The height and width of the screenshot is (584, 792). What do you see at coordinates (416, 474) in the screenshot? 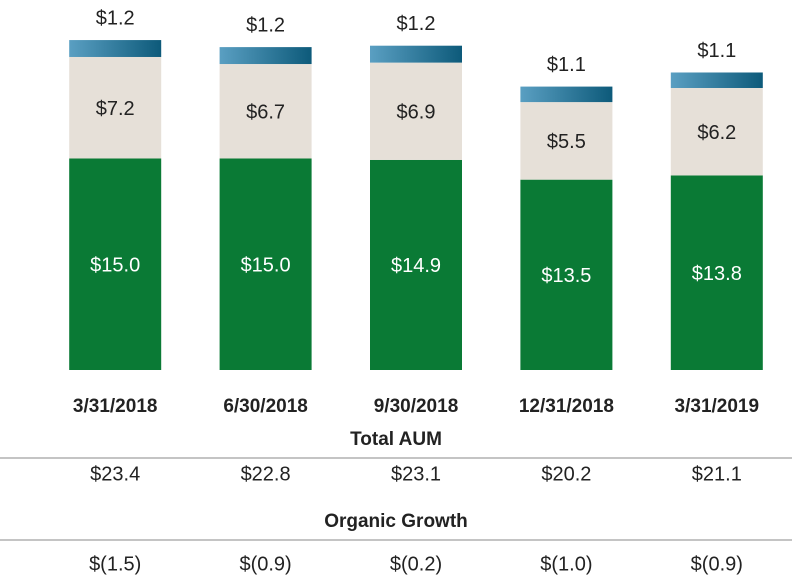
I see `table-cell: $23.1` at bounding box center [416, 474].